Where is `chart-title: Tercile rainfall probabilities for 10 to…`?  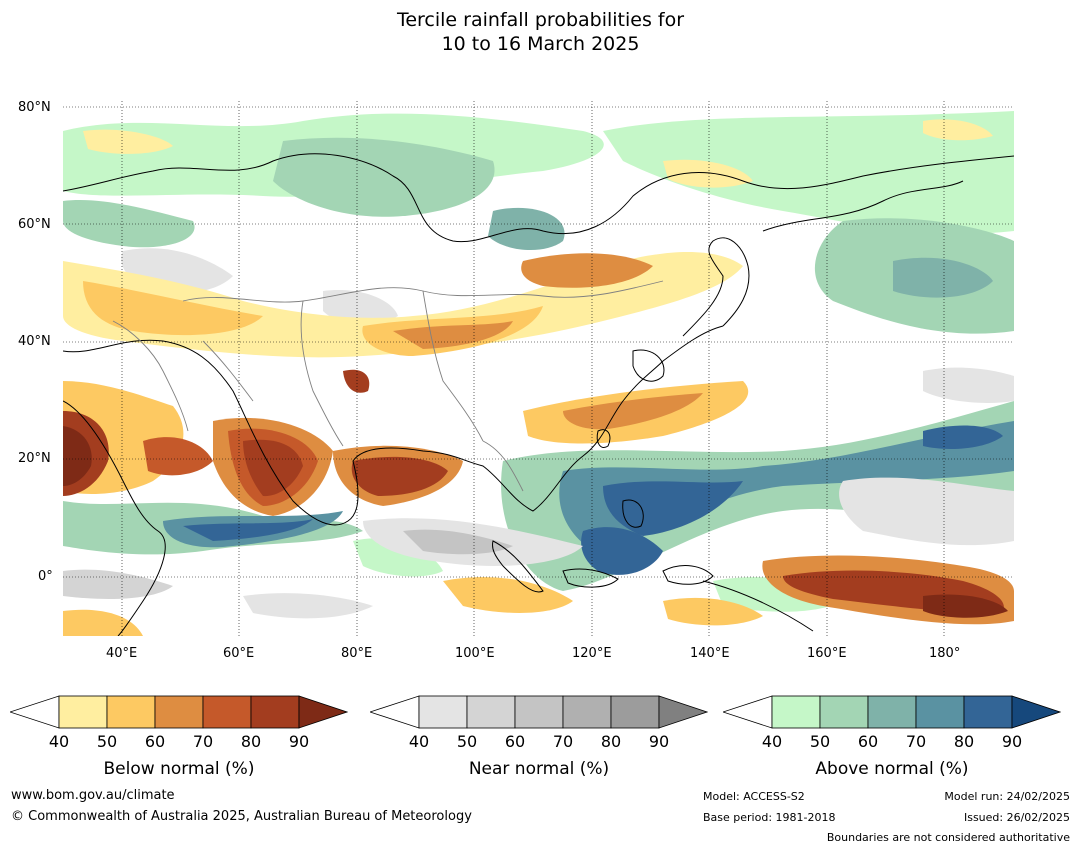
chart-title: Tercile rainfall probabilities for 10 to… is located at coordinates (540, 32).